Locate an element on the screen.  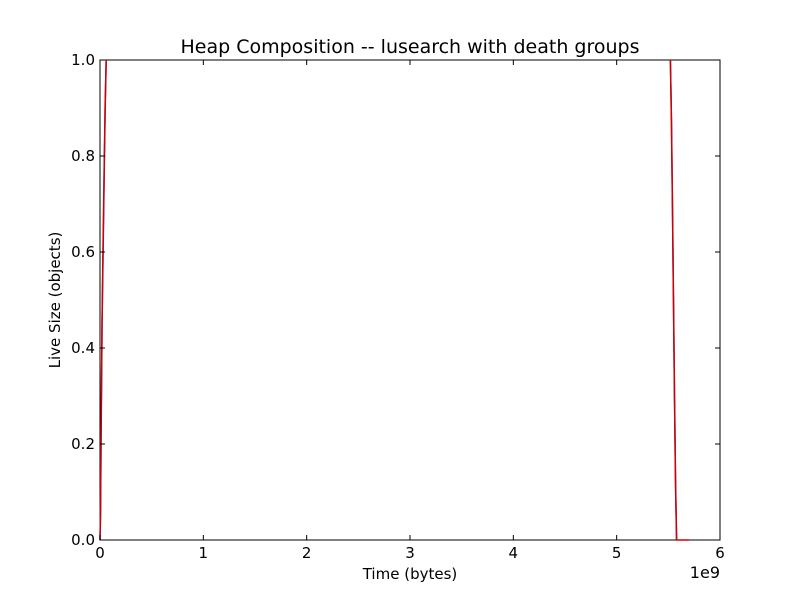
x-tick-label: 3 is located at coordinates (410, 553).